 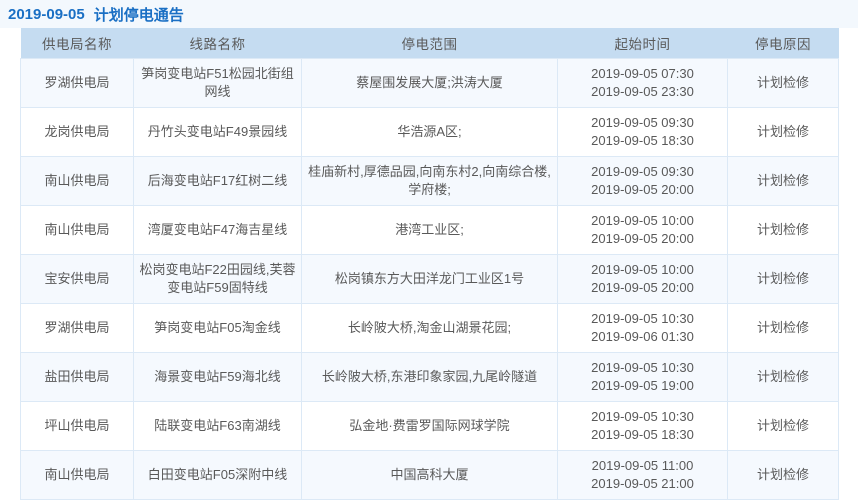 I want to click on cell-bureau: 龙岗供电局, so click(x=77, y=132).